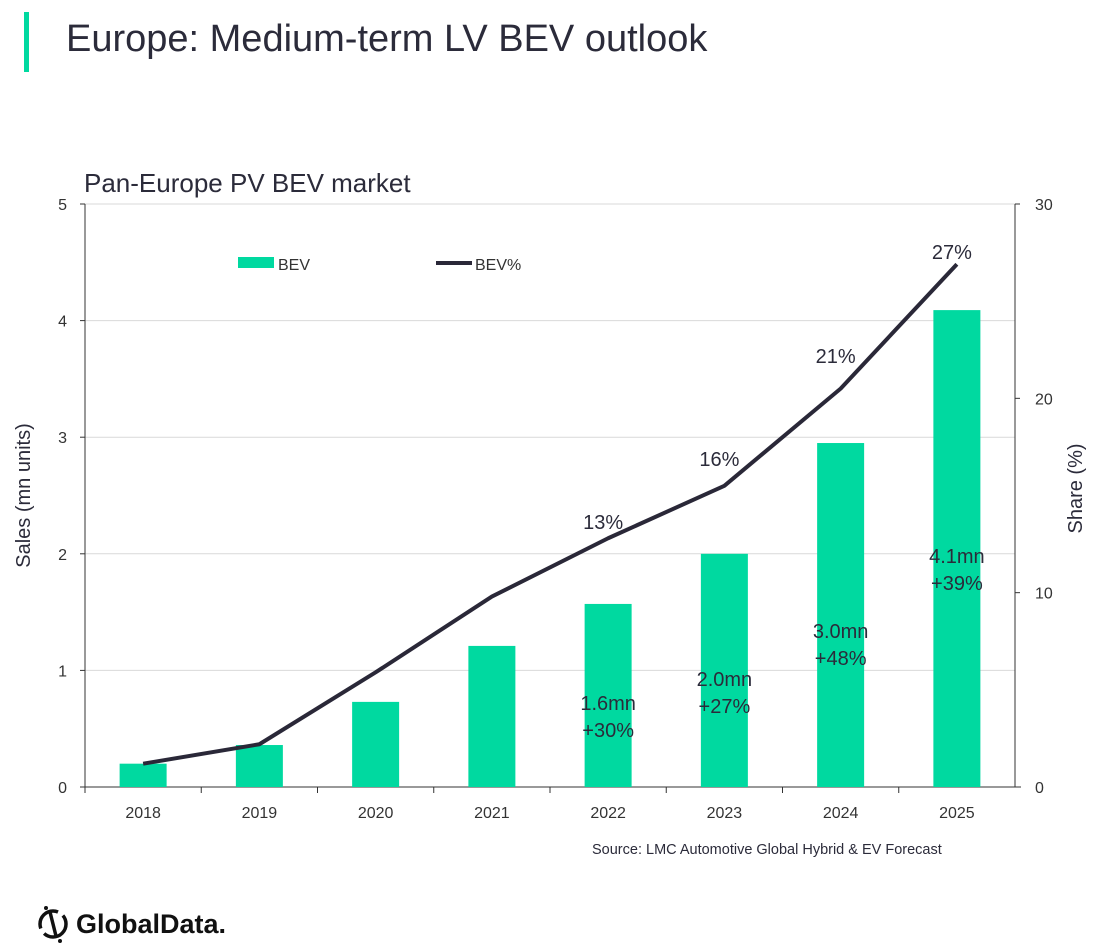 The image size is (1111, 949). What do you see at coordinates (492, 716) in the screenshot?
I see `bar-2021` at bounding box center [492, 716].